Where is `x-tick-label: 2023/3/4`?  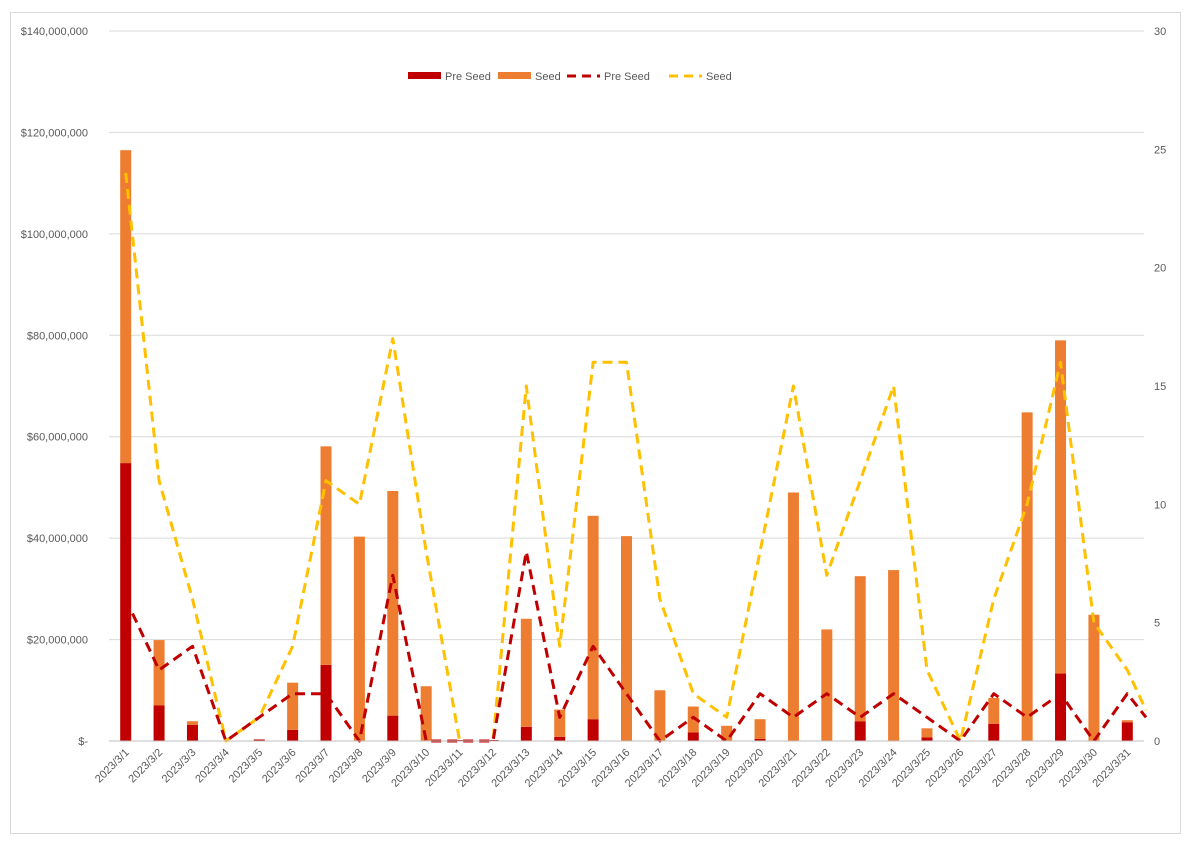
x-tick-label: 2023/3/4 is located at coordinates (212, 766).